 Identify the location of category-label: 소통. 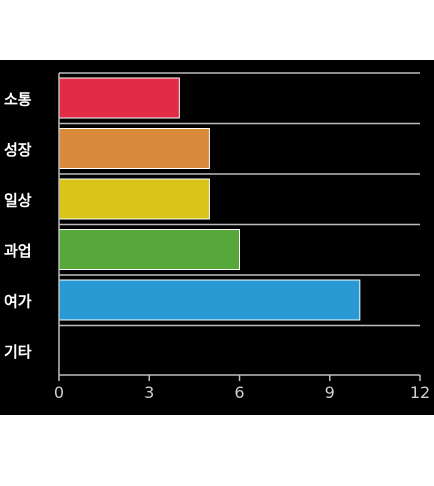
(18, 99).